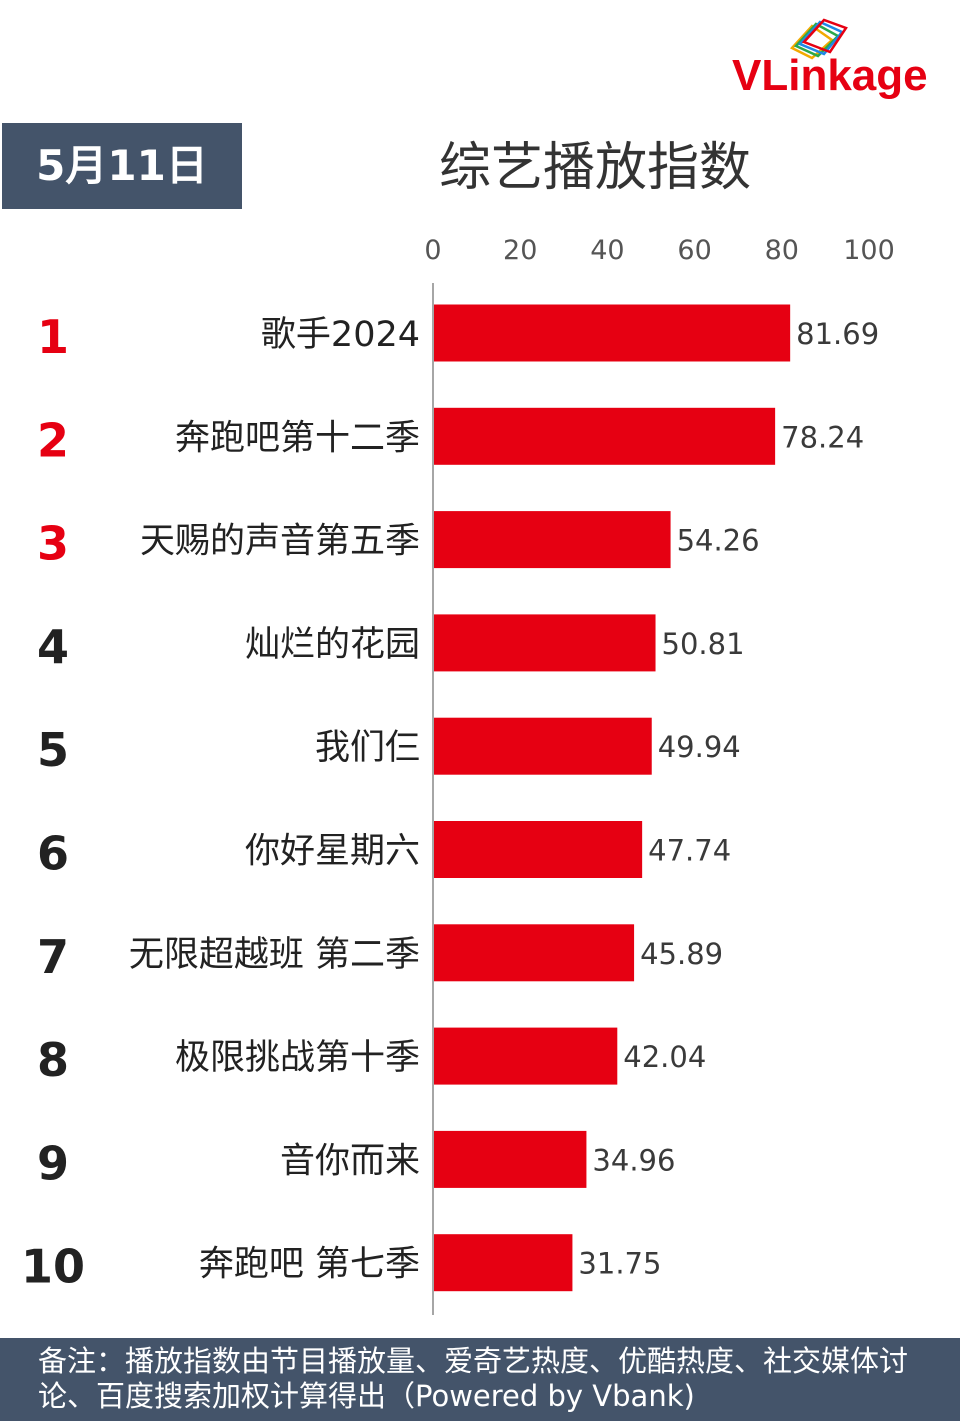 Image resolution: width=960 pixels, height=1421 pixels. I want to click on logo-wordmark: VLinkage, so click(830, 75).